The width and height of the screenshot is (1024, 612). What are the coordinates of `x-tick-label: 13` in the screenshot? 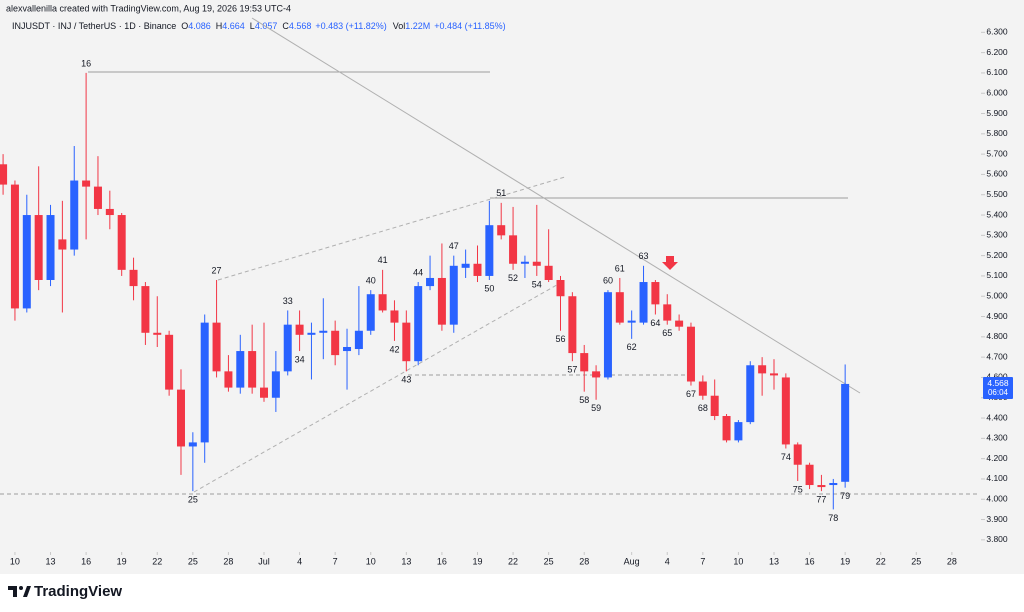 It's located at (774, 561).